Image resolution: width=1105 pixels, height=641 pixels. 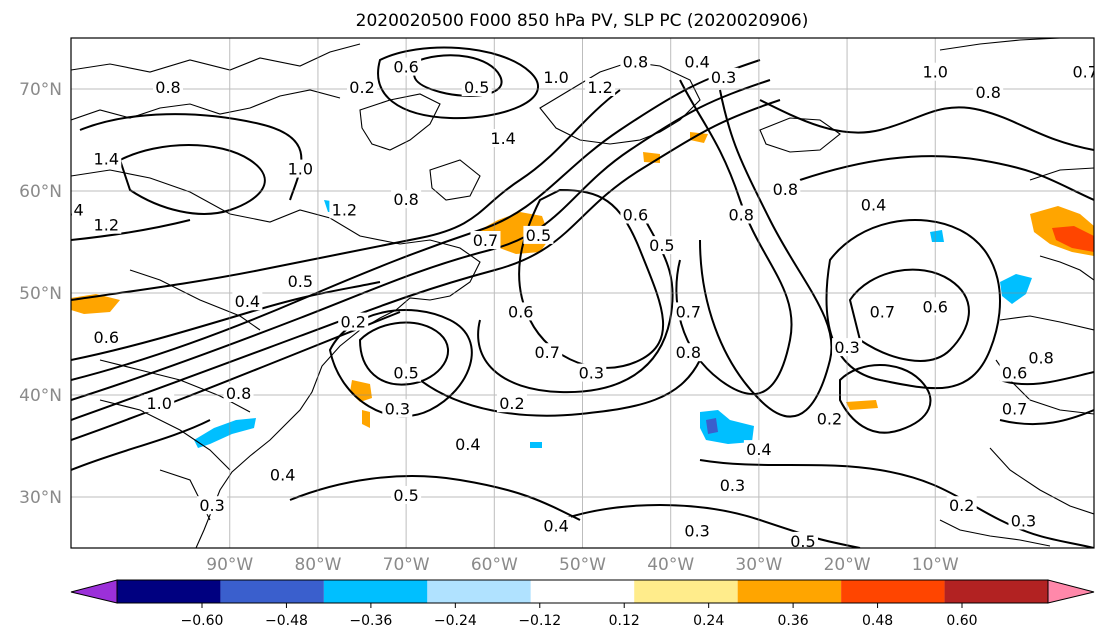 I want to click on colorbar-frame, so click(x=582, y=591).